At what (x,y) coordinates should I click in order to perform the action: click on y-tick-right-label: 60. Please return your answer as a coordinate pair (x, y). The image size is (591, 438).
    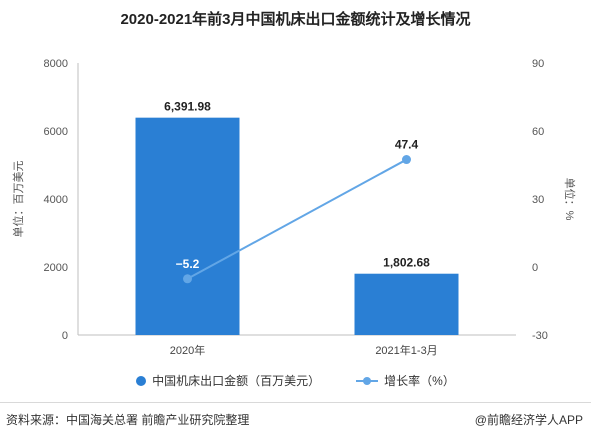
    Looking at the image, I should click on (538, 132).